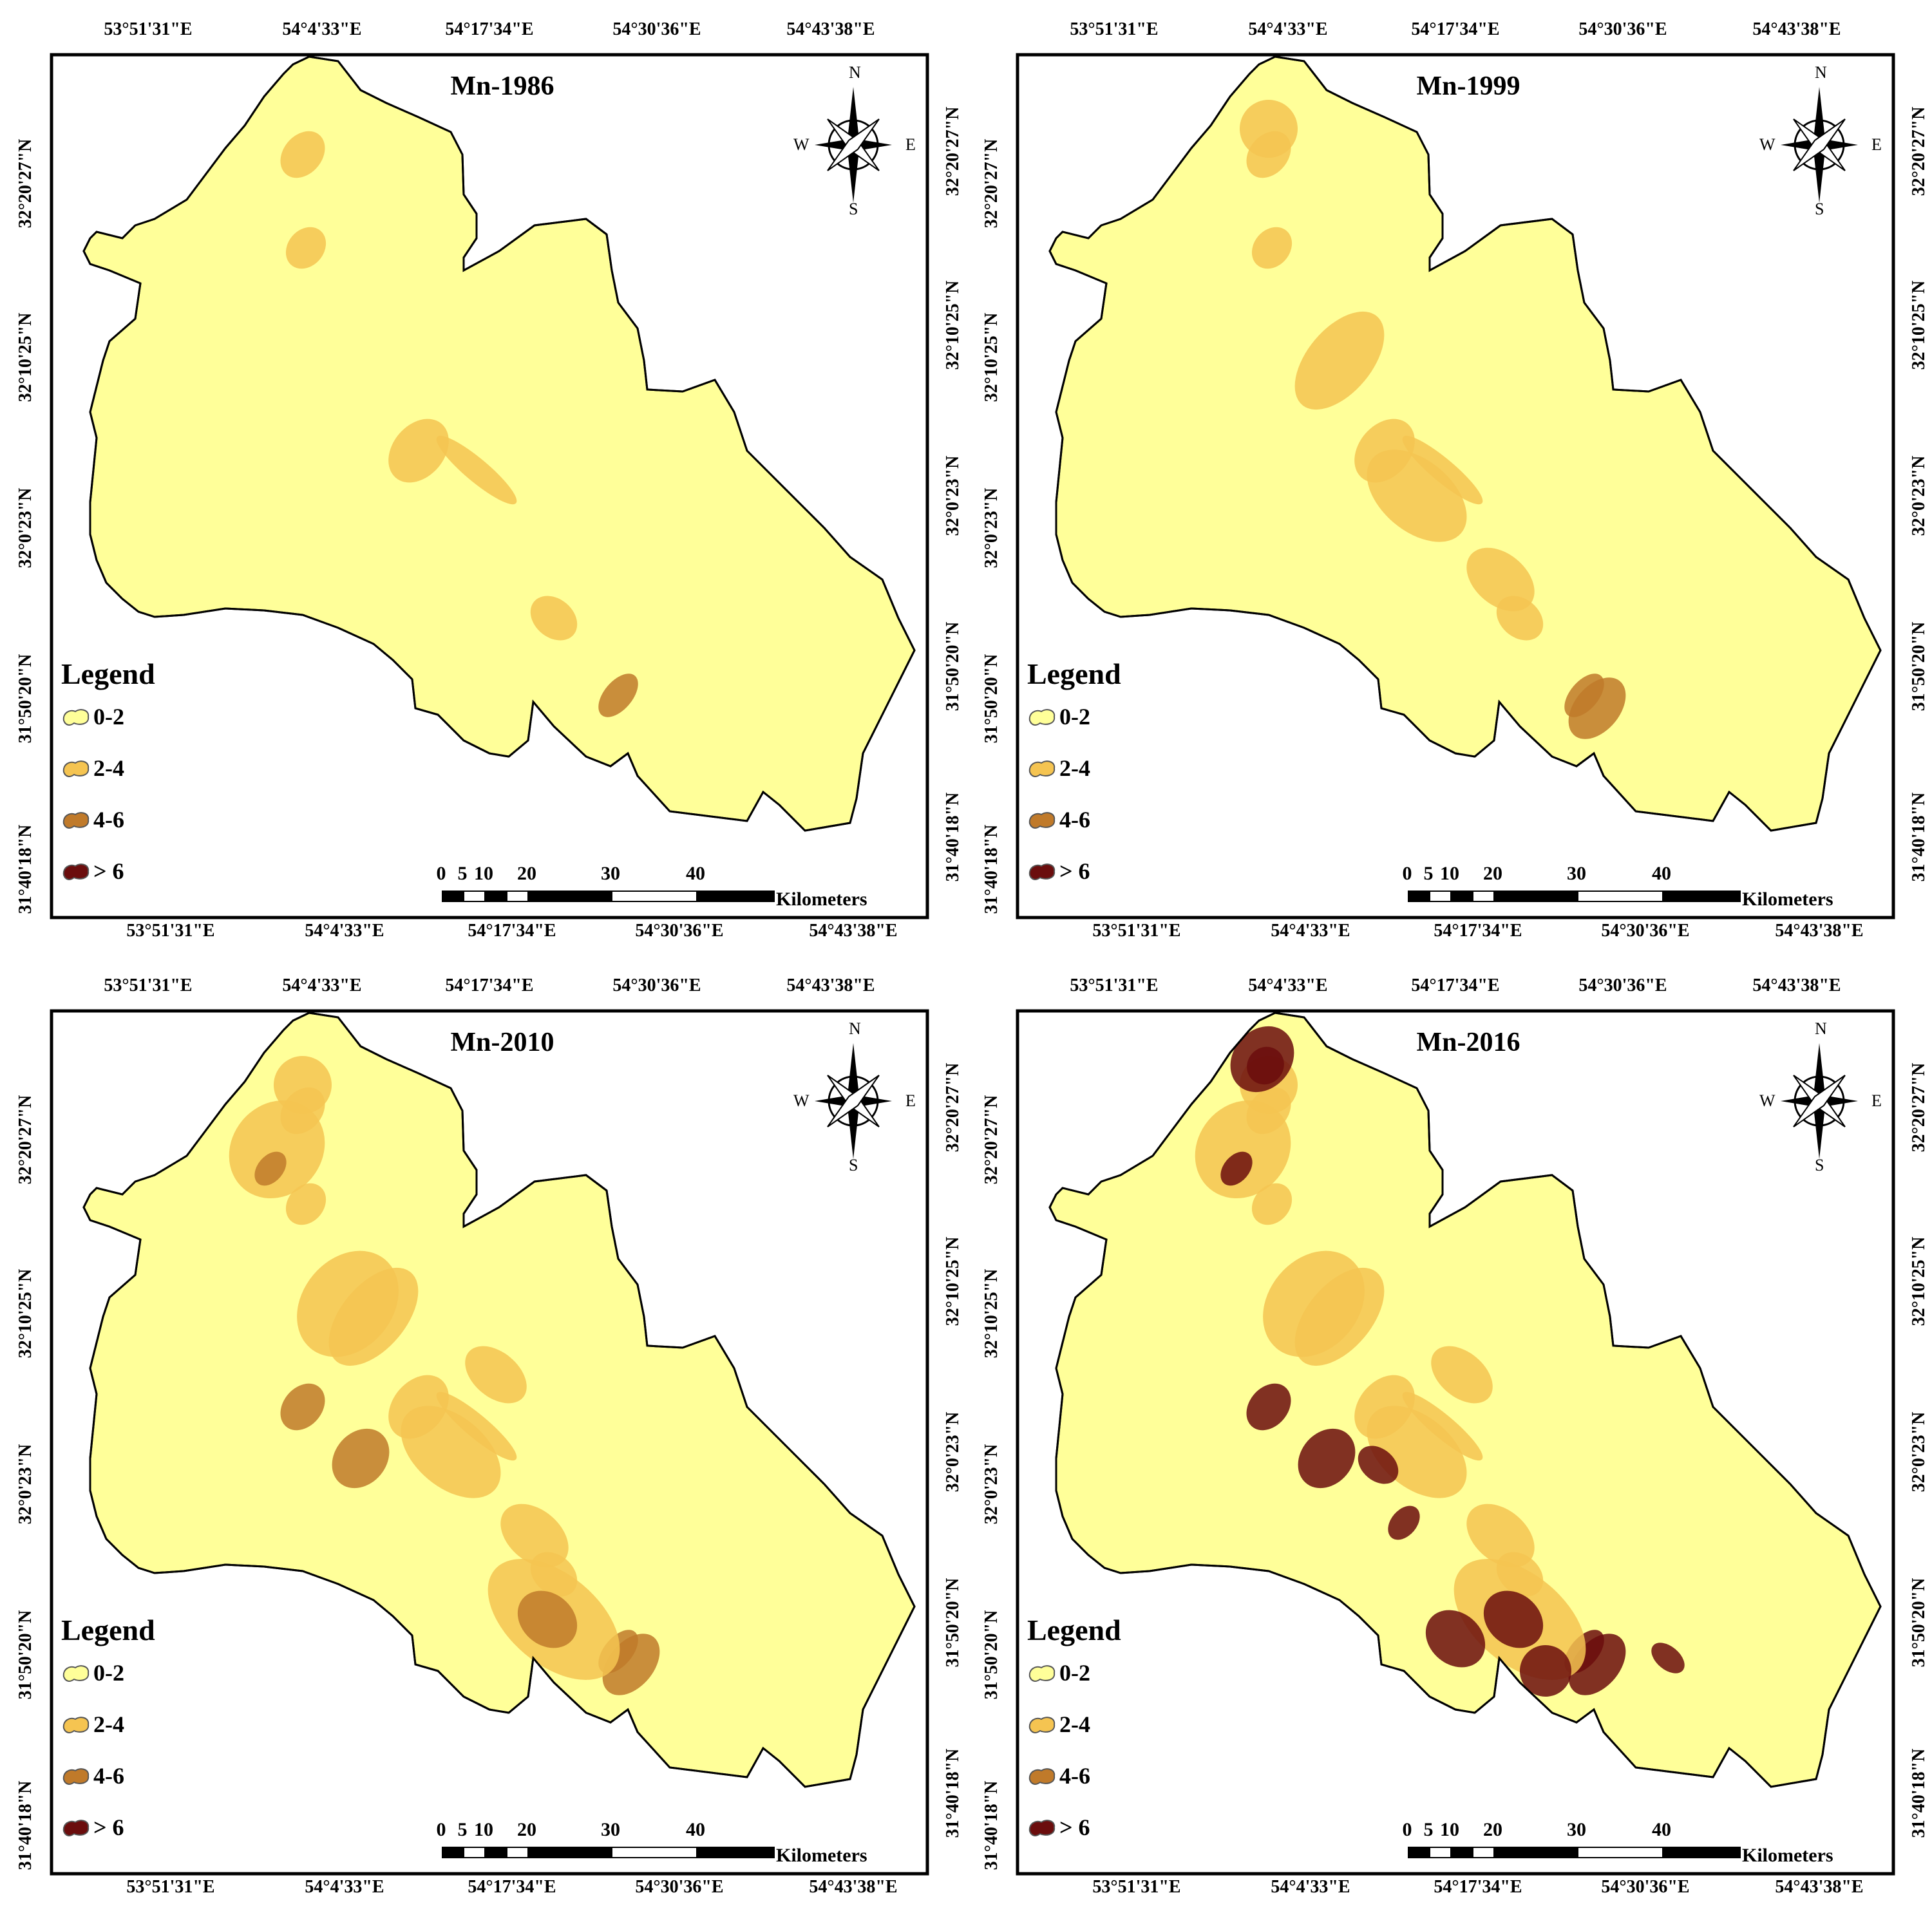 This screenshot has width=1932, height=1913. What do you see at coordinates (953, 1623) in the screenshot?
I see `latitude-tick-right: 31°50'20"N` at bounding box center [953, 1623].